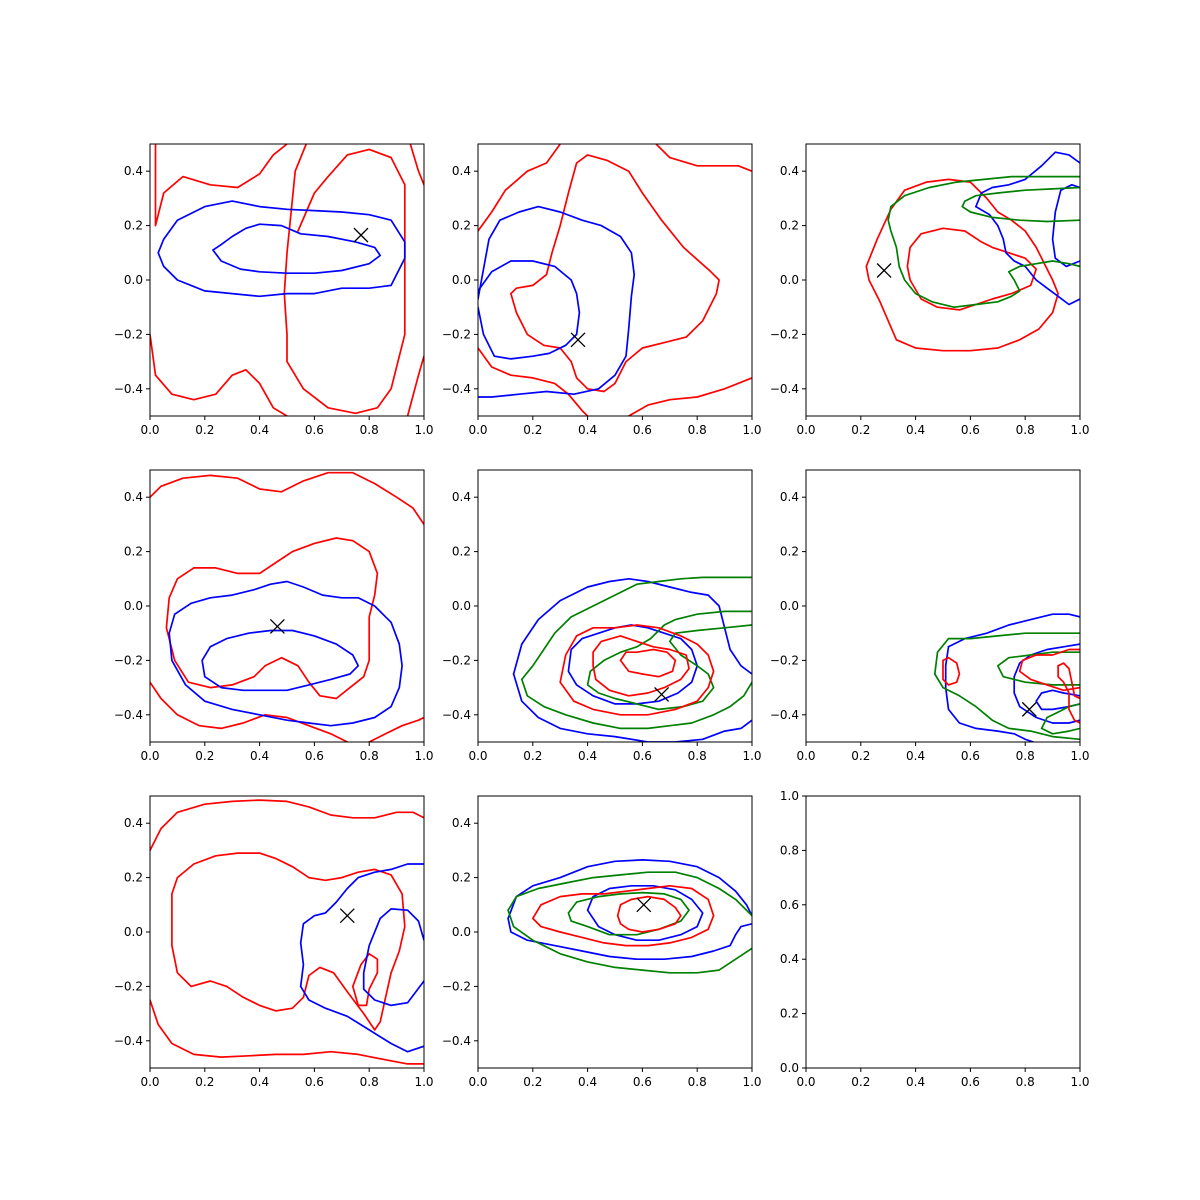 Image resolution: width=1200 pixels, height=1200 pixels. I want to click on subplot-5: 0.0 0.2 0.4 0.6 0.8 1.0 −0.4 −0.2 0.0 0.2 0.4, so click(602, 616).